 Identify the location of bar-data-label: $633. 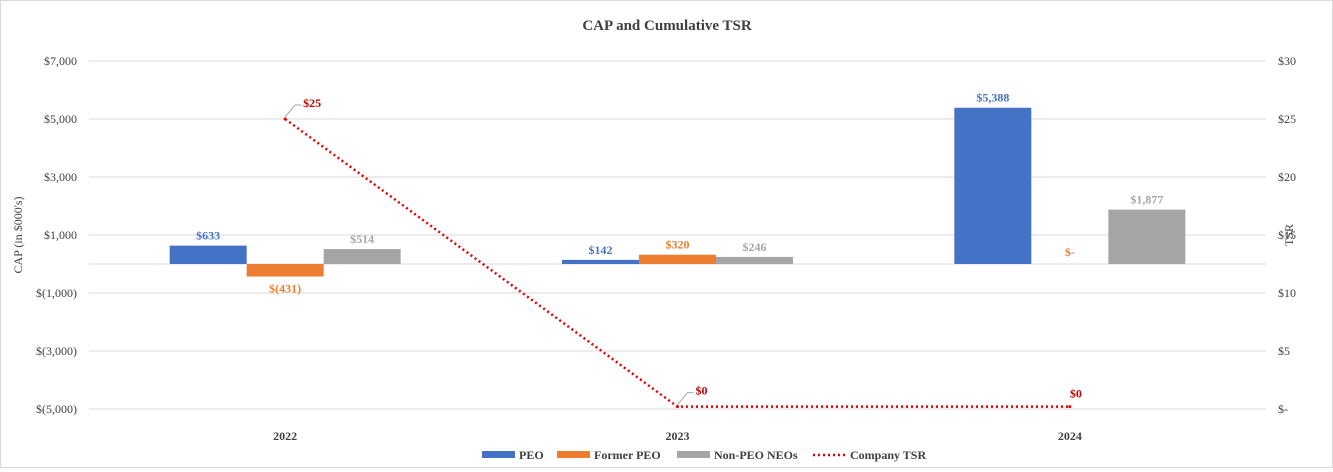
(208, 236).